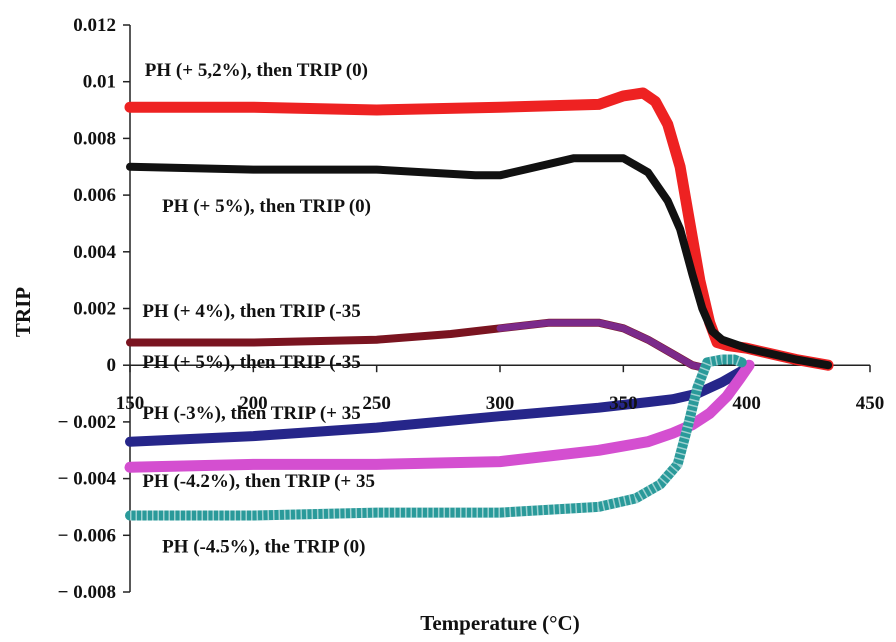  What do you see at coordinates (746, 403) in the screenshot?
I see `x-tick-label: 400` at bounding box center [746, 403].